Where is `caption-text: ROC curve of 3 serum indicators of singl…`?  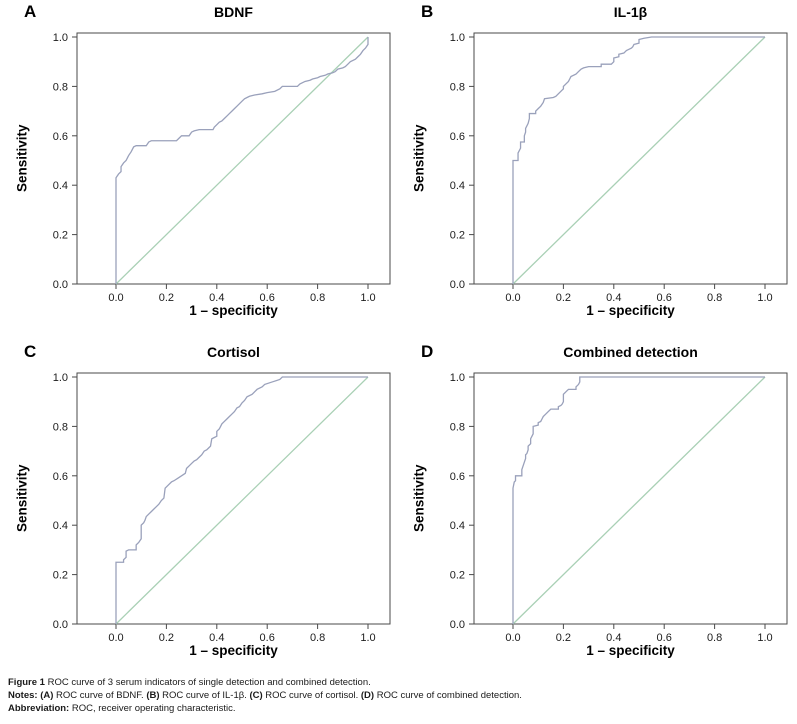 caption-text: ROC curve of 3 serum indicators of singl… is located at coordinates (209, 682).